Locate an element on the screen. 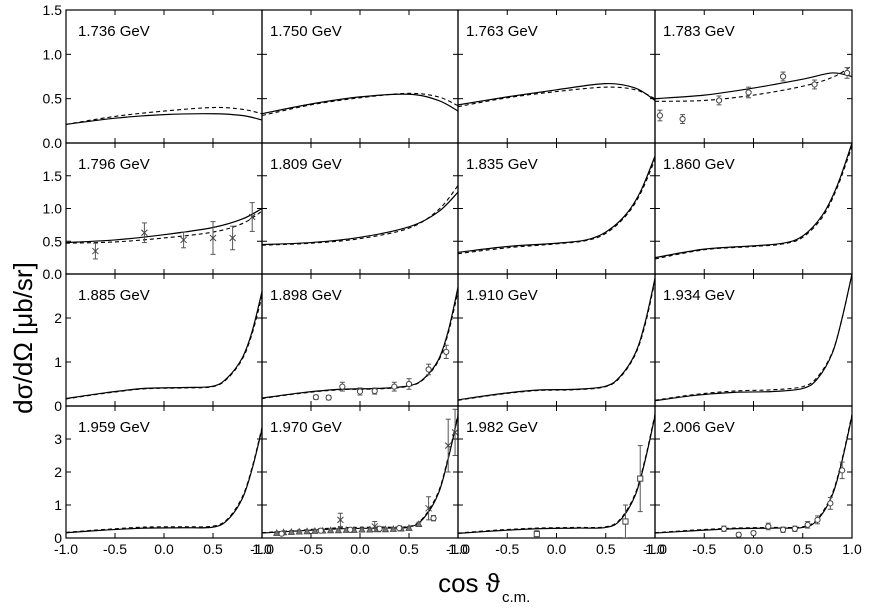 The image size is (872, 608). panel-15: -1.0 -0.5 0.0 0.5 1.0 1.982 GeV is located at coordinates (555, 481).